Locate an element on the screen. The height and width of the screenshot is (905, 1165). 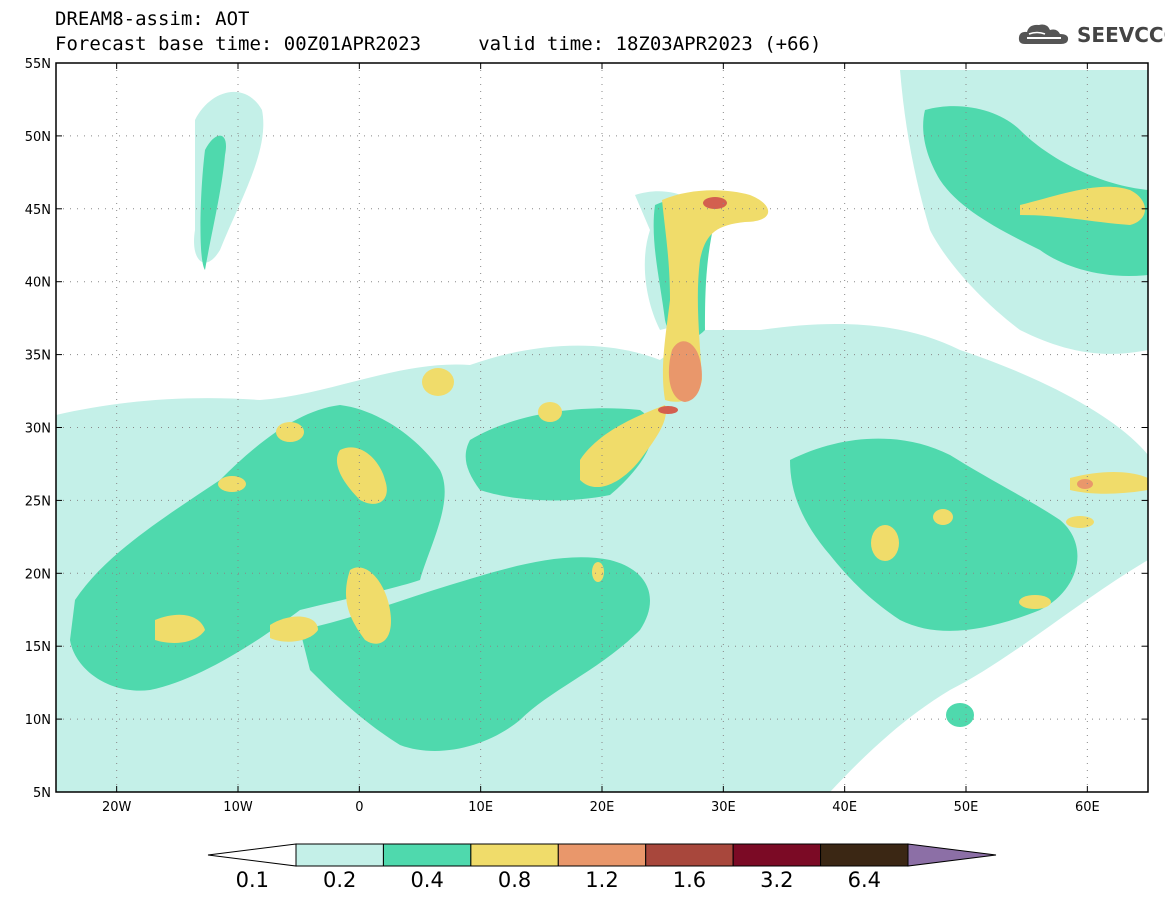
colorbar-label: 1.6 is located at coordinates (689, 880).